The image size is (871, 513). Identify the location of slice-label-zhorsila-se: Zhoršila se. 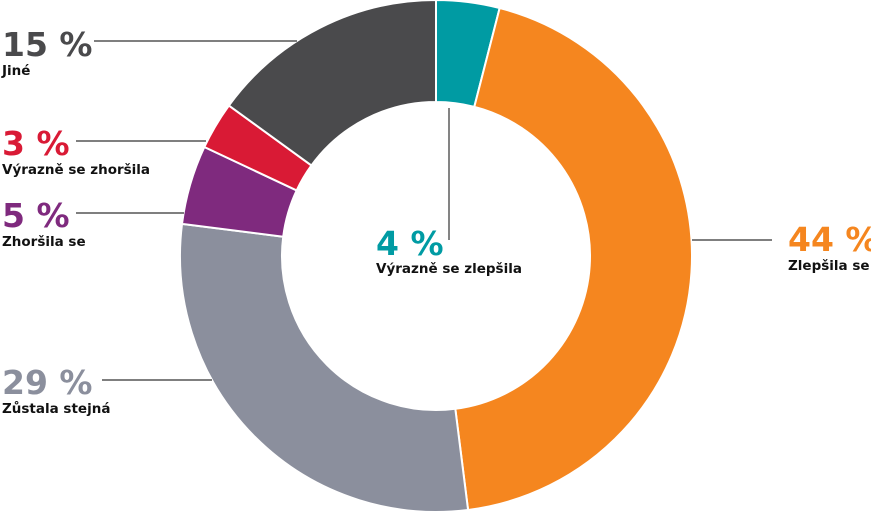
(44, 242).